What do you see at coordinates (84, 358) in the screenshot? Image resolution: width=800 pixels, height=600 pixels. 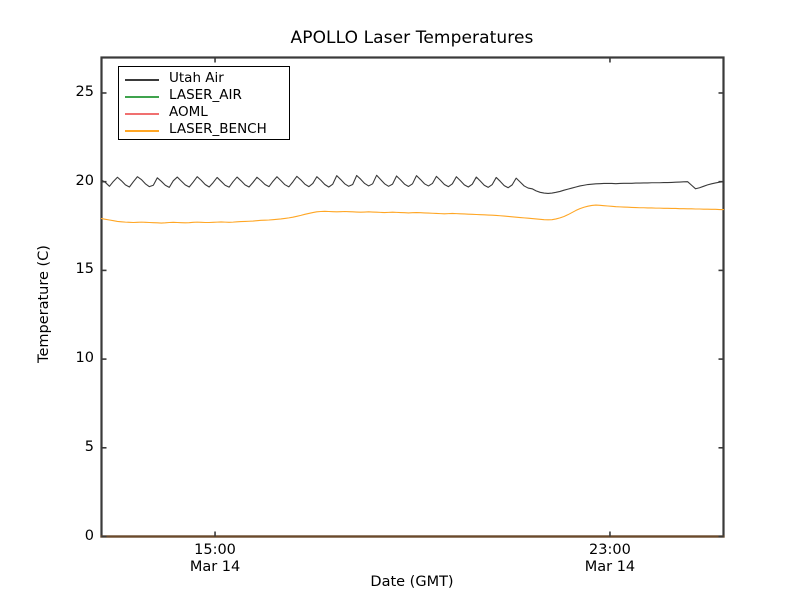 I see `y-tick-label: 10` at bounding box center [84, 358].